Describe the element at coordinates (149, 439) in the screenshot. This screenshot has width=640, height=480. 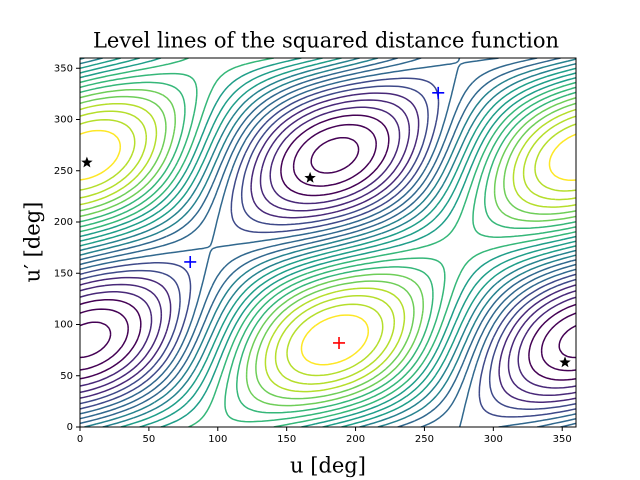
I see `x-tick-label: 50` at that location.